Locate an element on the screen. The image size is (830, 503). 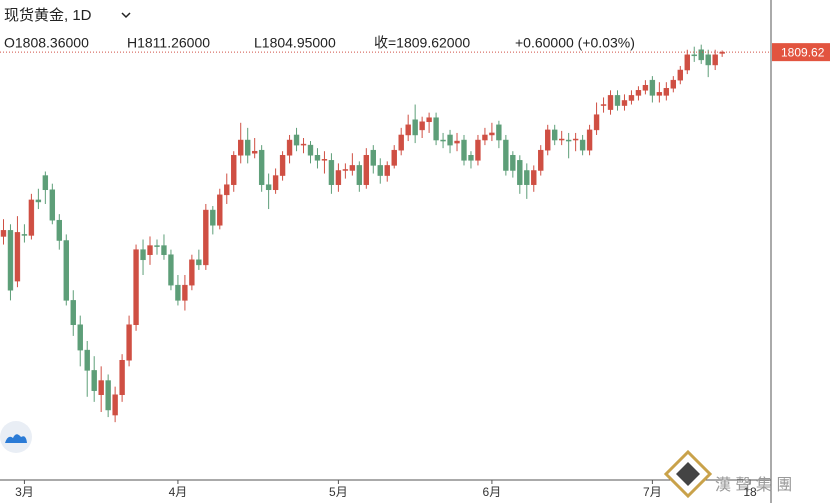
ohlc-value: H1811.26000 is located at coordinates (168, 43).